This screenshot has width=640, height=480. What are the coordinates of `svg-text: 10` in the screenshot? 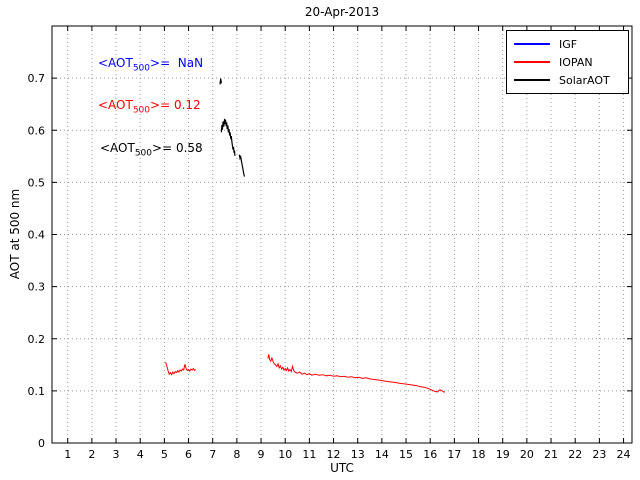 It's located at (285, 454).